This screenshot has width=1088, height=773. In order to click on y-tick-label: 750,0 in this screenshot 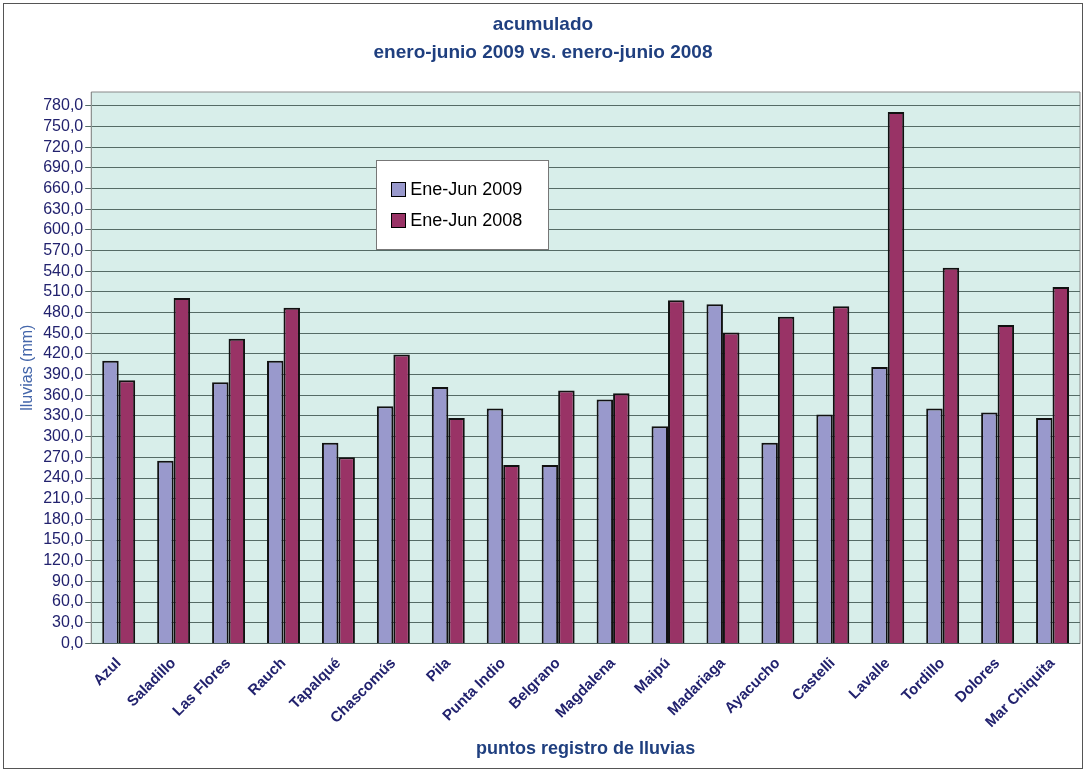, I will do `click(63, 125)`.